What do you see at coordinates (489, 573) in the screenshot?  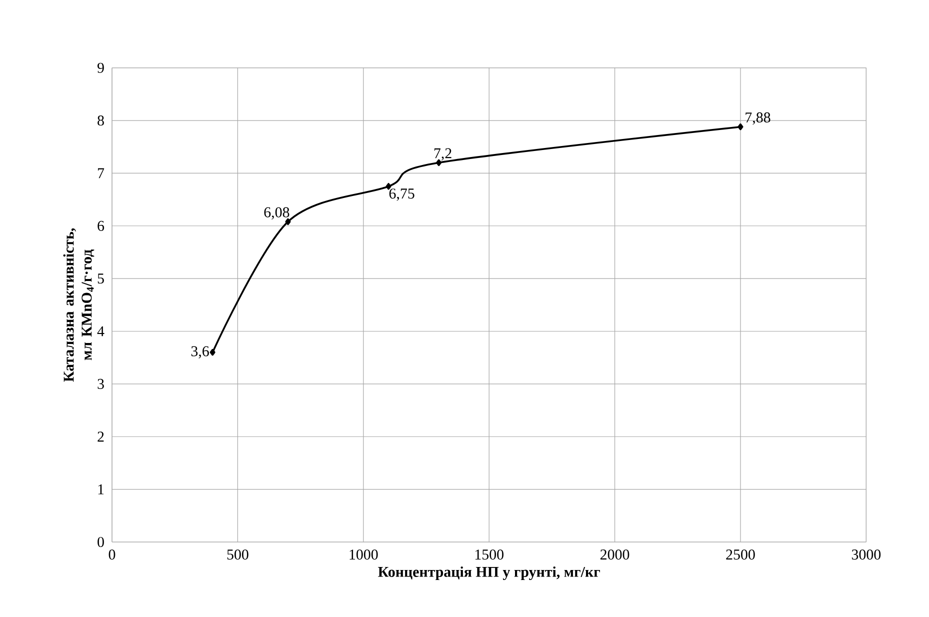 I see `x-axis-title: Концентрація НП у грунті, мг/кг` at bounding box center [489, 573].